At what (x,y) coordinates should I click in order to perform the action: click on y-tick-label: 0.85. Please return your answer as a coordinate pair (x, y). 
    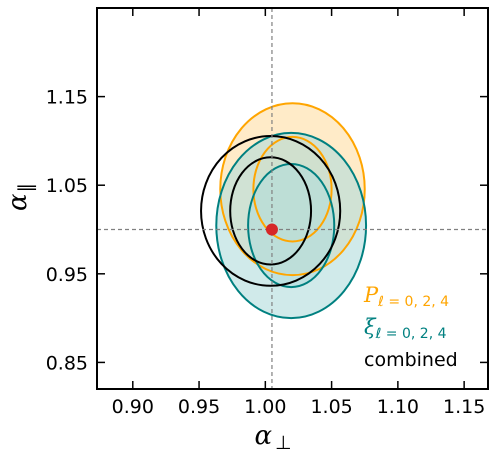
    Looking at the image, I should click on (67, 363).